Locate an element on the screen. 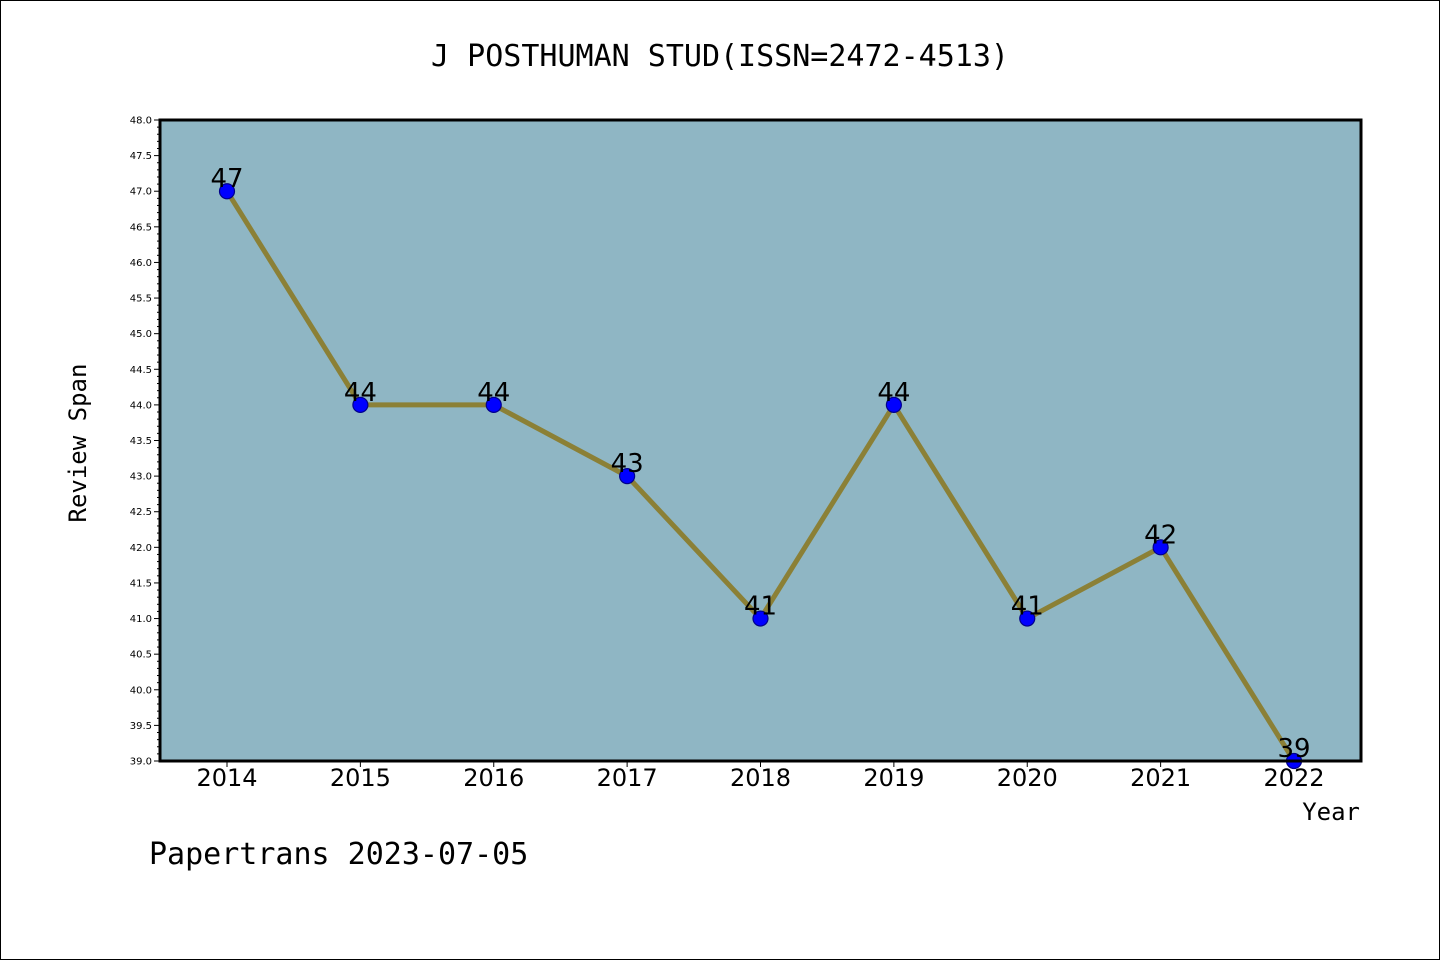 The width and height of the screenshot is (1440, 960). watermark-text: Papertrans 2023-07-05 is located at coordinates (338, 854).